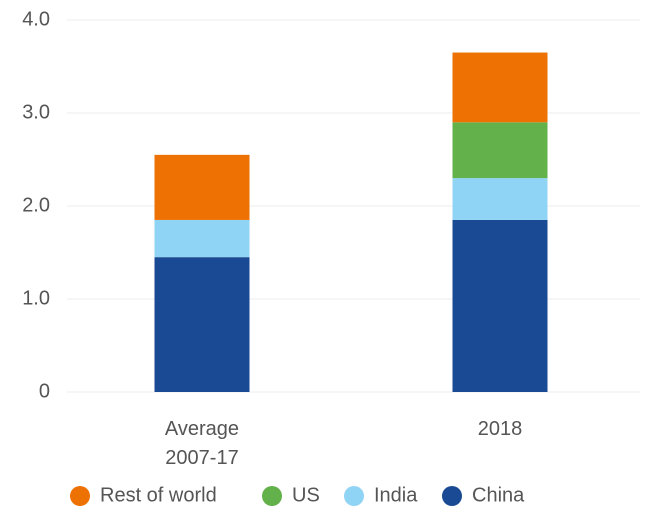 The image size is (662, 509). What do you see at coordinates (500, 429) in the screenshot?
I see `x-tick-label: 2018` at bounding box center [500, 429].